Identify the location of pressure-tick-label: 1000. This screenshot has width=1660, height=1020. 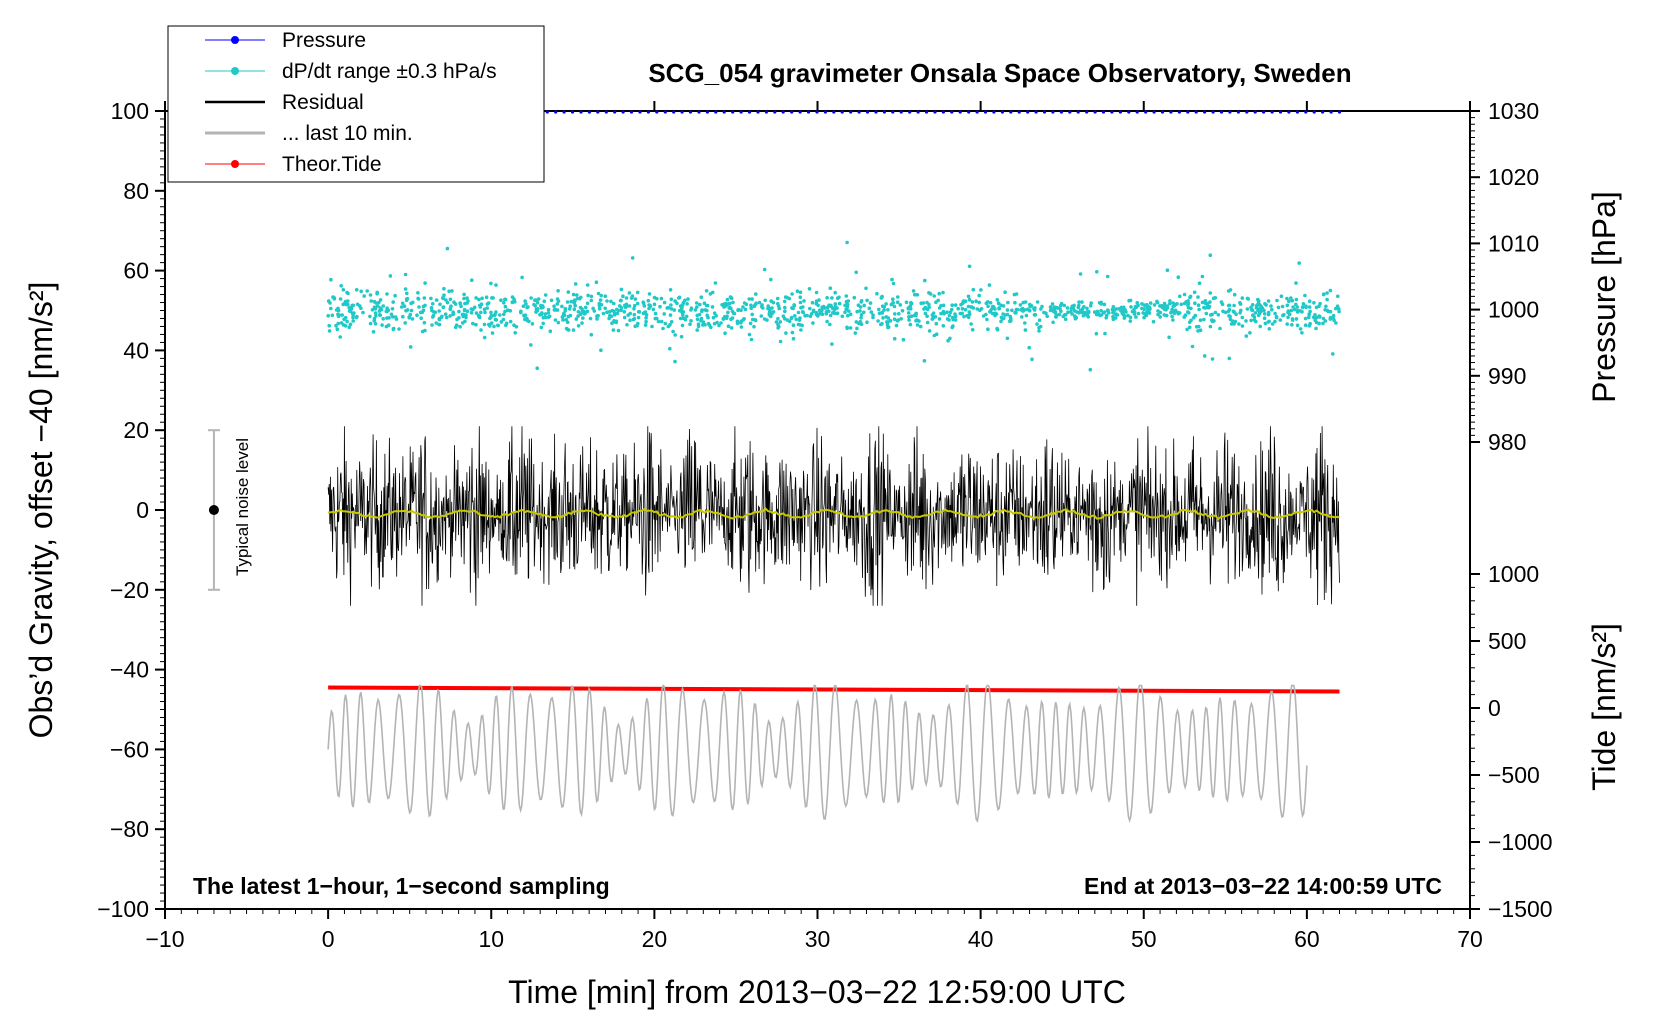
(1513, 310).